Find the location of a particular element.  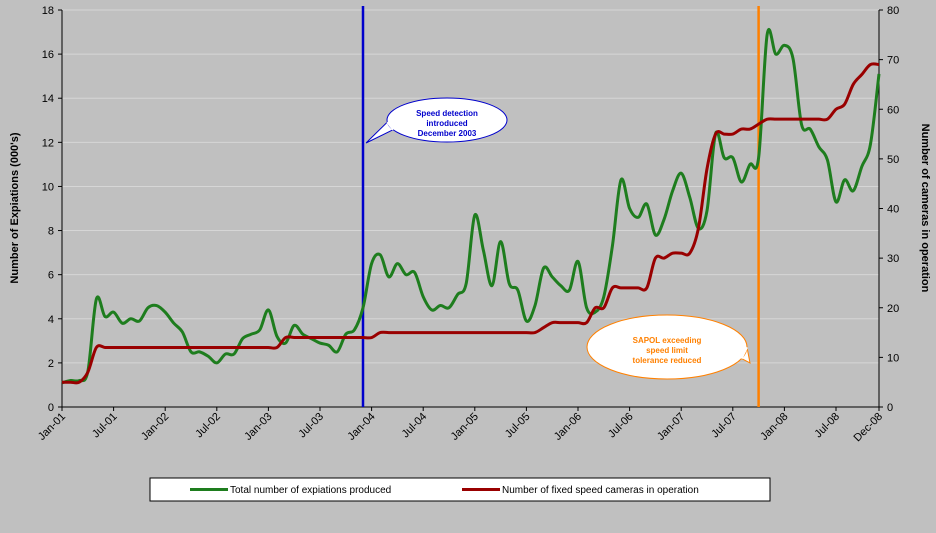

y2-tick-label: 30 is located at coordinates (893, 259).